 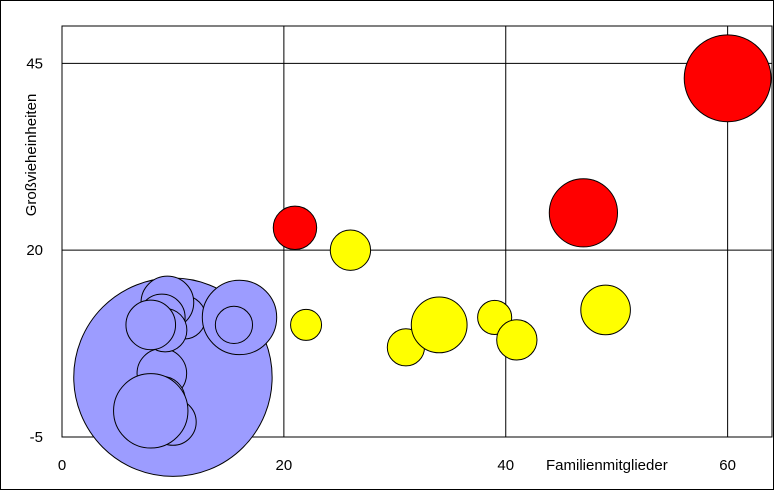 What do you see at coordinates (727, 465) in the screenshot?
I see `x-tick-label: 60` at bounding box center [727, 465].